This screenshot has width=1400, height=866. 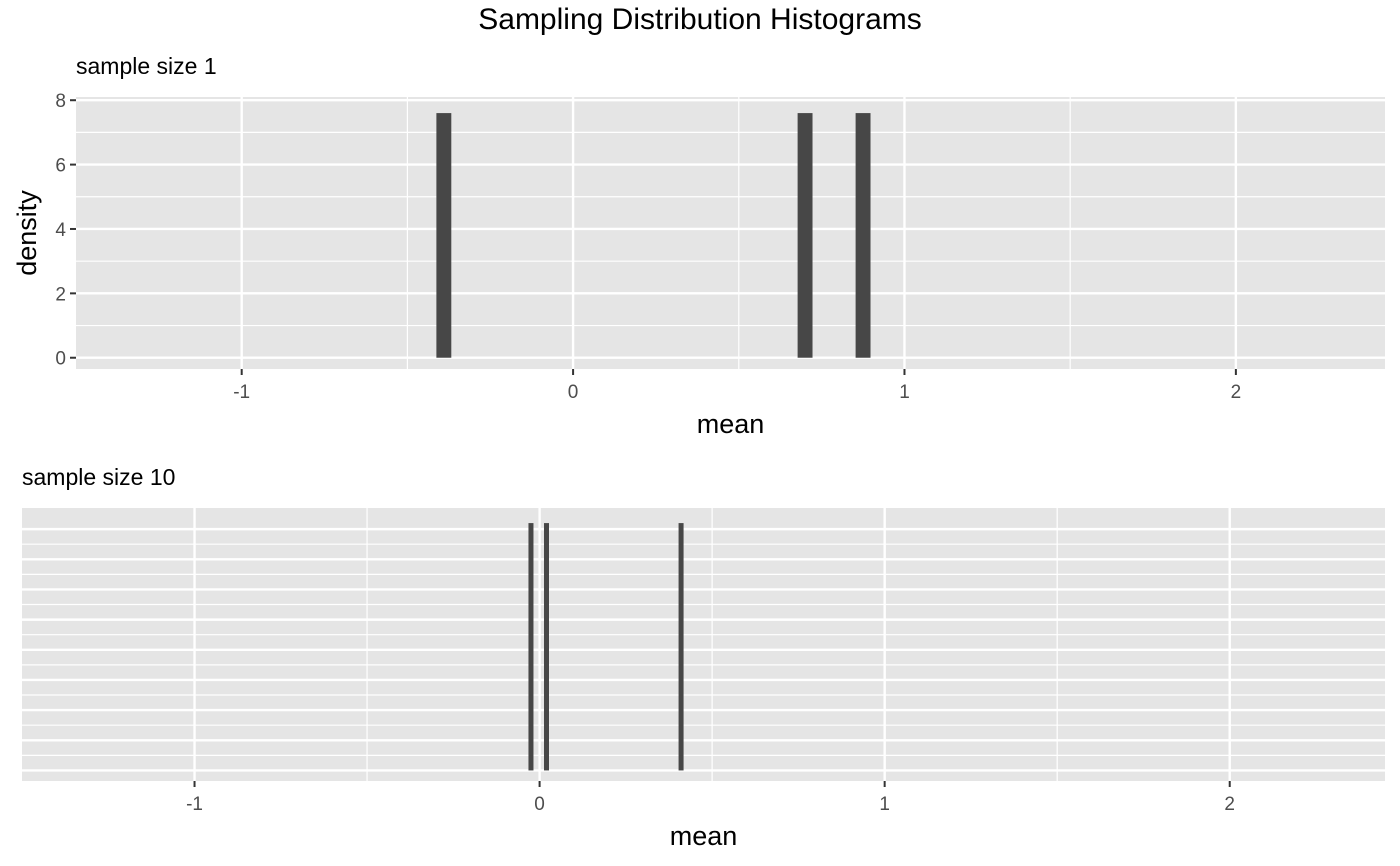 What do you see at coordinates (60, 230) in the screenshot?
I see `y-tick-label: 4` at bounding box center [60, 230].